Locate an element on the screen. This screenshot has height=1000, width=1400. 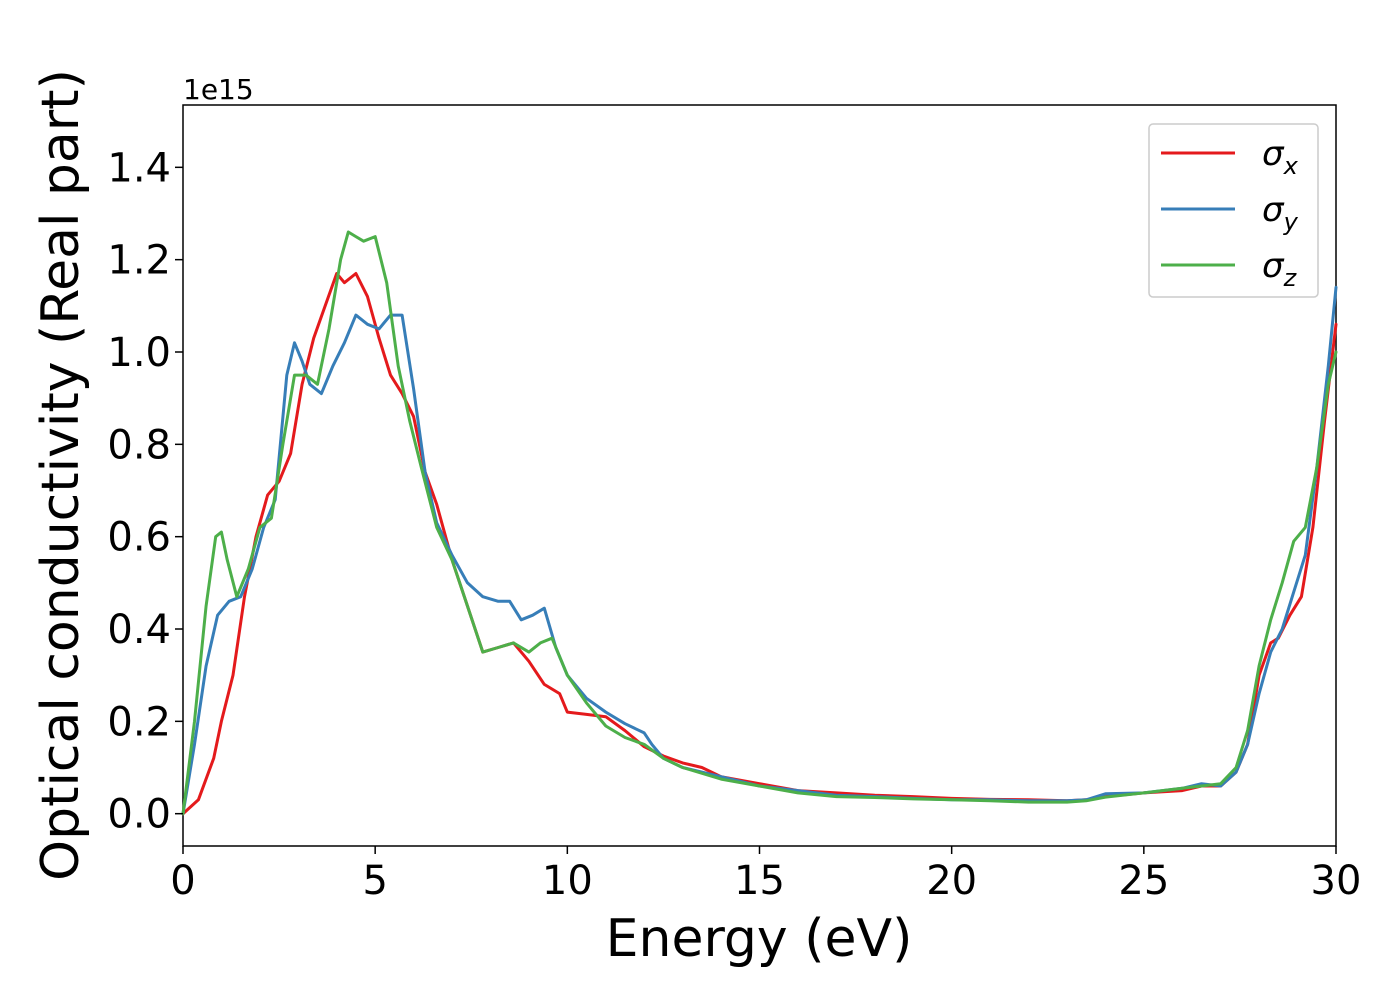
y-tick-label: 1.4 is located at coordinates (139, 168).